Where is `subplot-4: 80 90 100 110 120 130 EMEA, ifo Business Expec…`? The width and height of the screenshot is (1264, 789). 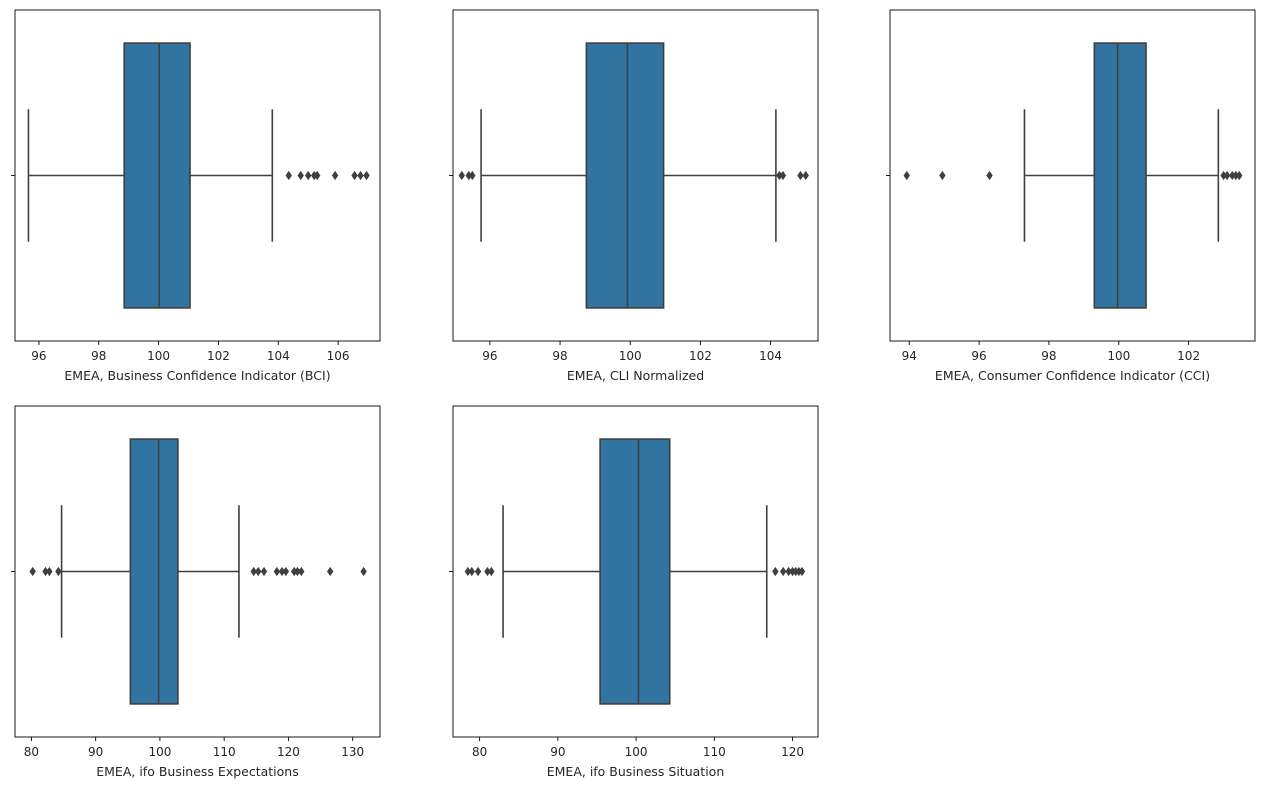
subplot-4: 80 90 100 110 120 130 EMEA, ifo Business Expec… is located at coordinates (196, 592).